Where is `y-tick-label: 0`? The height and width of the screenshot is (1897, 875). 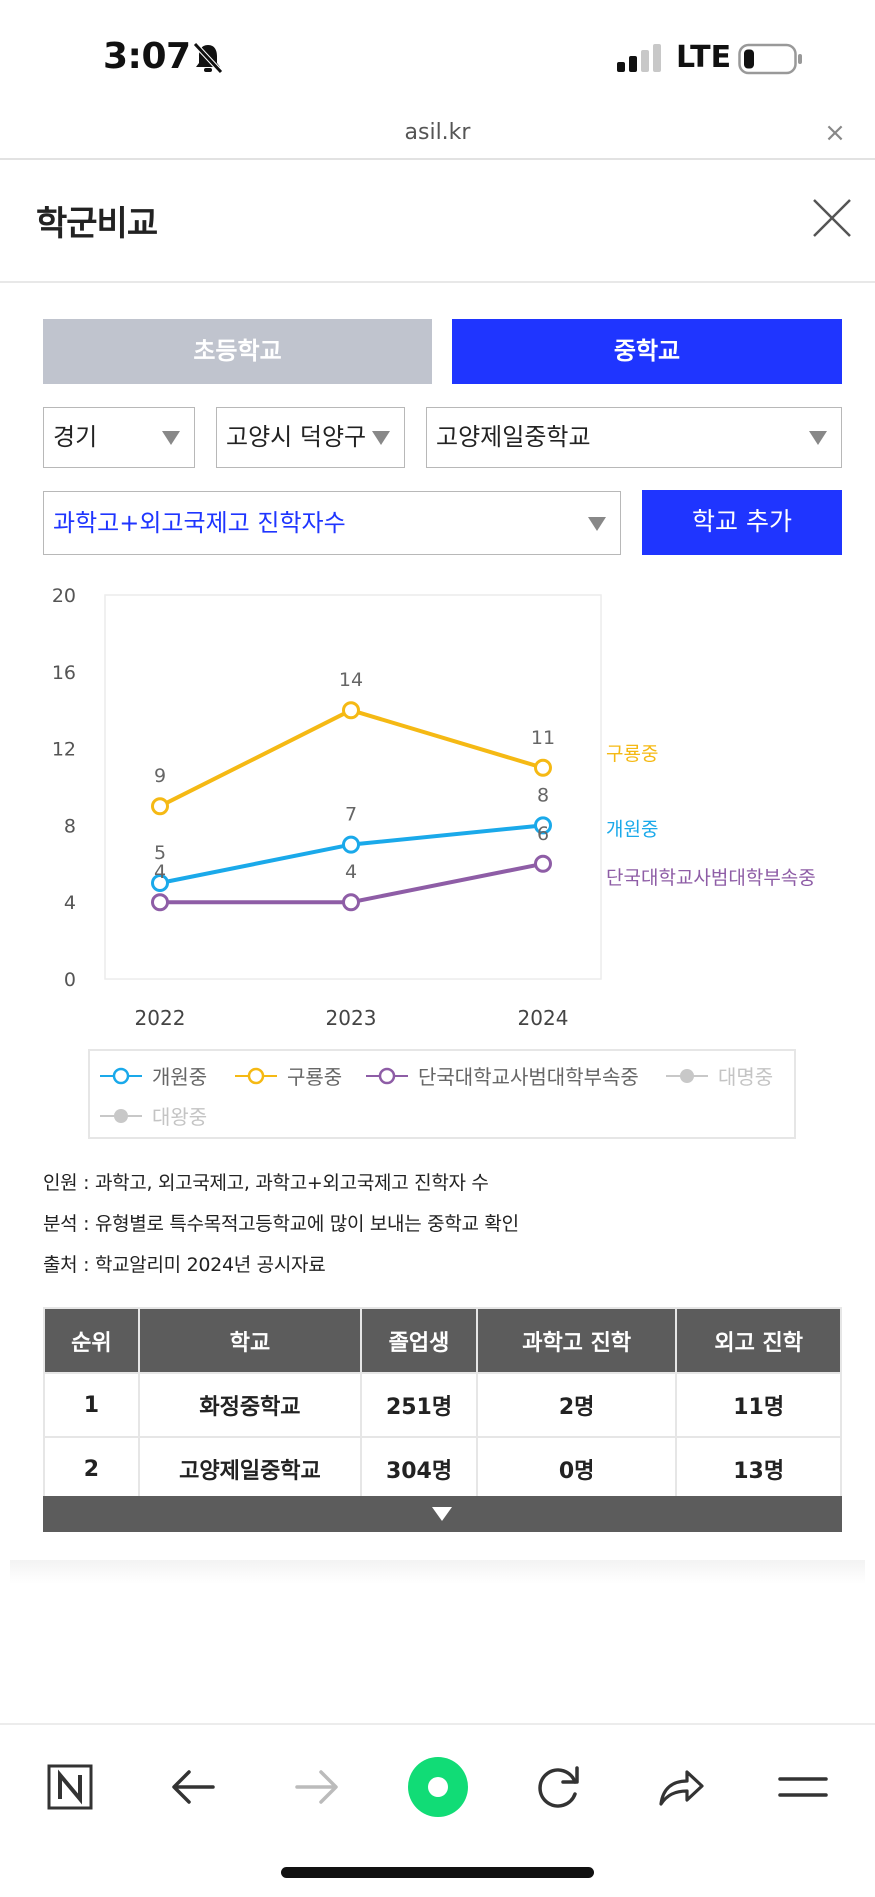 y-tick-label: 0 is located at coordinates (70, 980).